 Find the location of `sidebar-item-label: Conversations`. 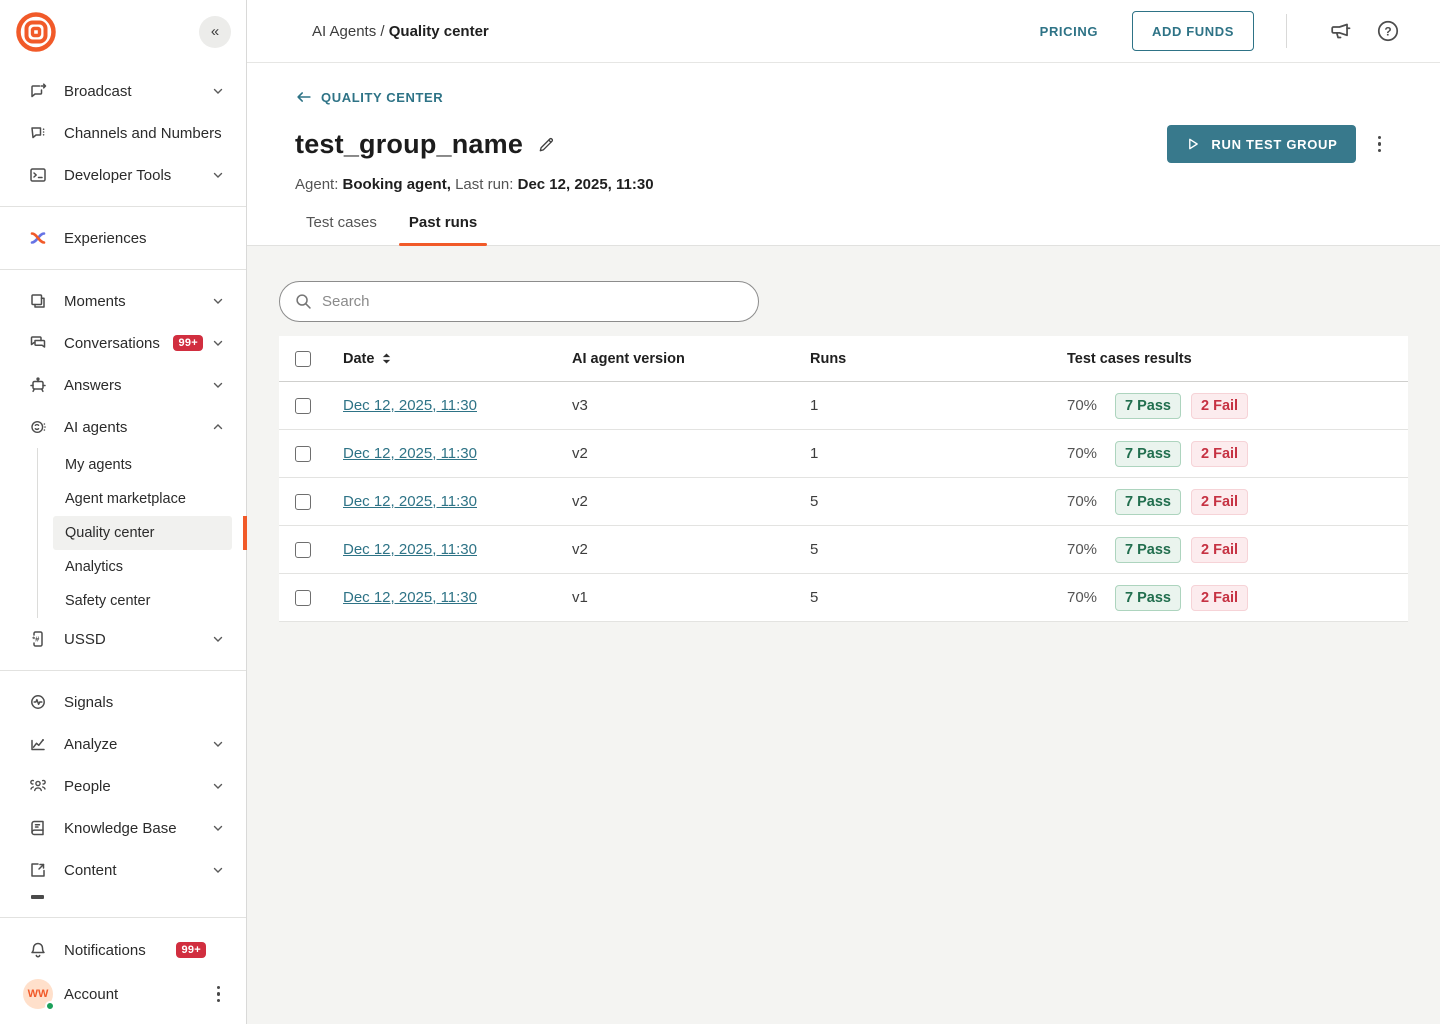

sidebar-item-label: Conversations is located at coordinates (112, 343).